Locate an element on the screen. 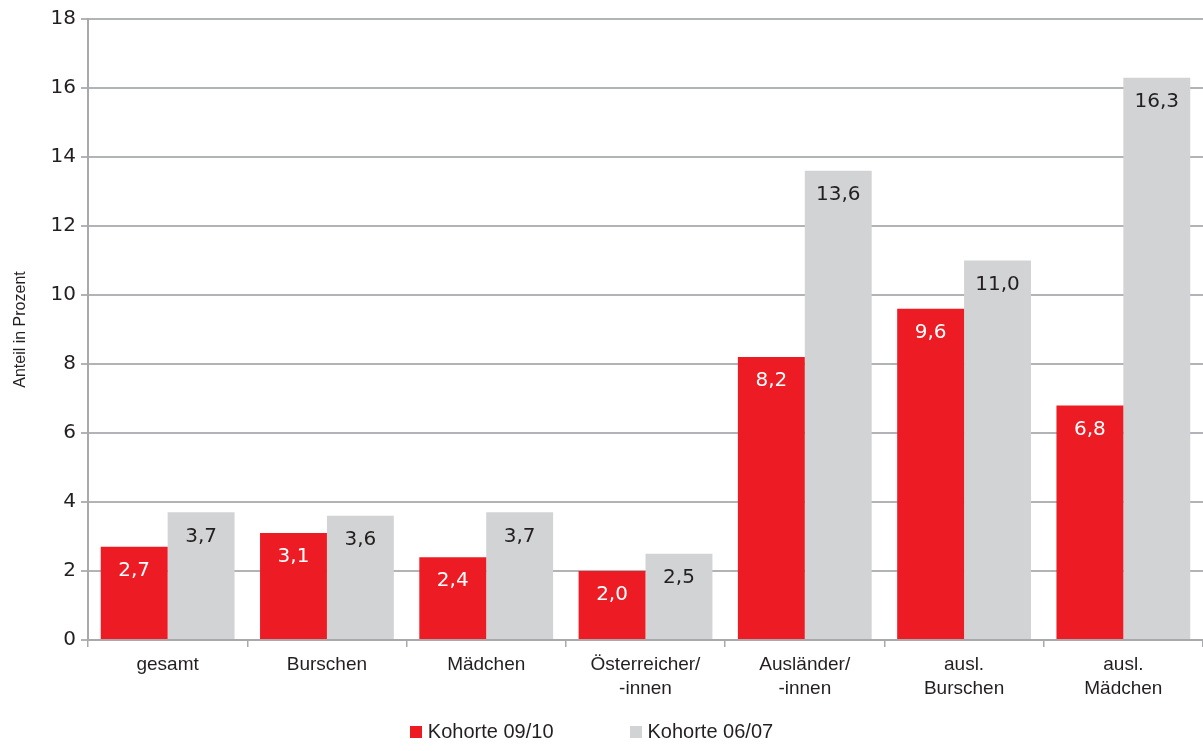 This screenshot has height=751, width=1203. data-label: 3,1 is located at coordinates (293, 555).